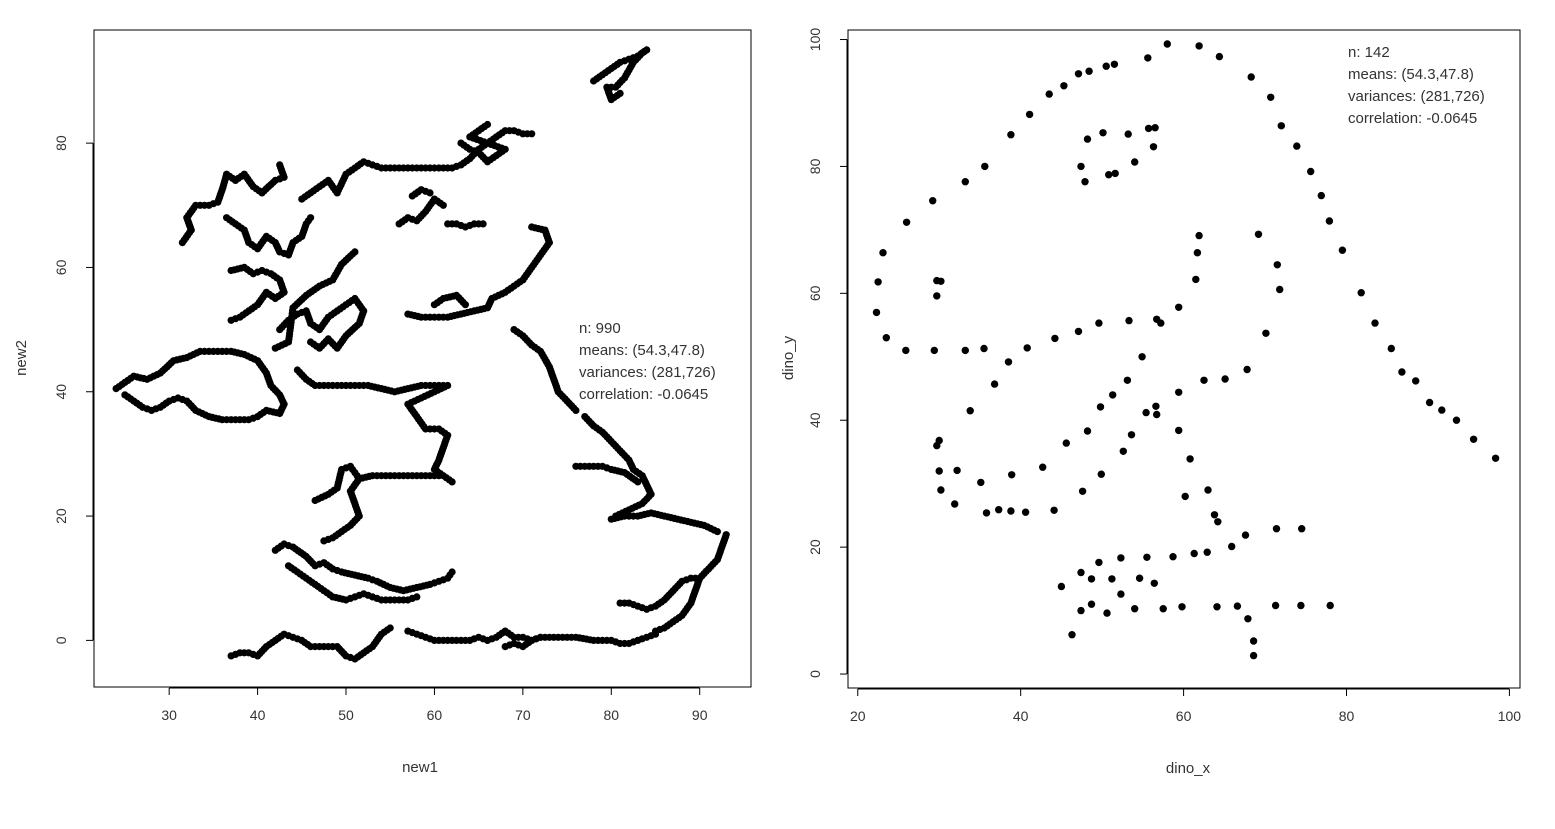 This screenshot has height=829, width=1555. I want to click on left-y-axis: 0 20 40 60 80, so click(73, 389).